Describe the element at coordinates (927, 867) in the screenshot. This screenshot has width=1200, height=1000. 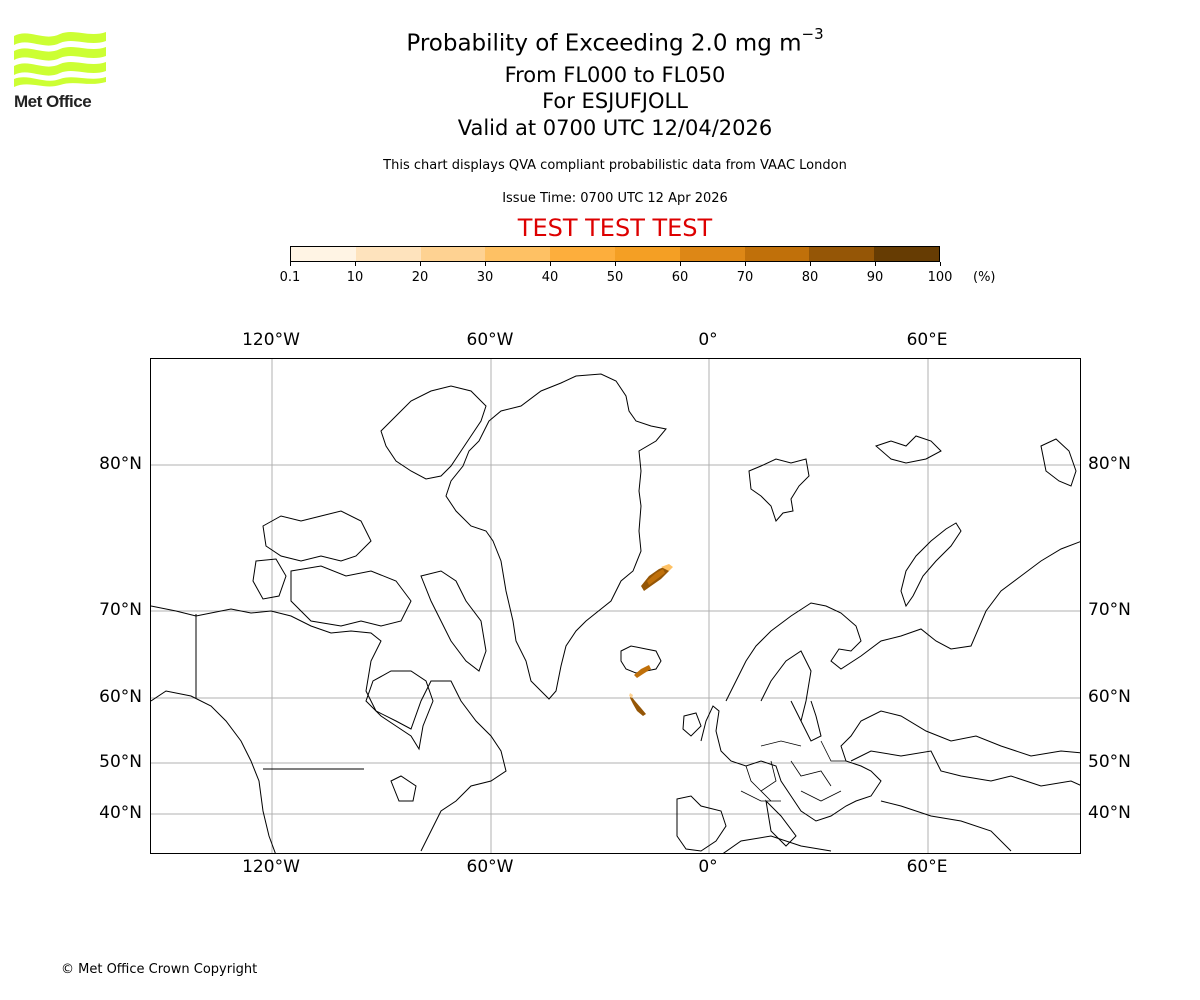
I see `longitude-label-bottom: 60°E` at that location.